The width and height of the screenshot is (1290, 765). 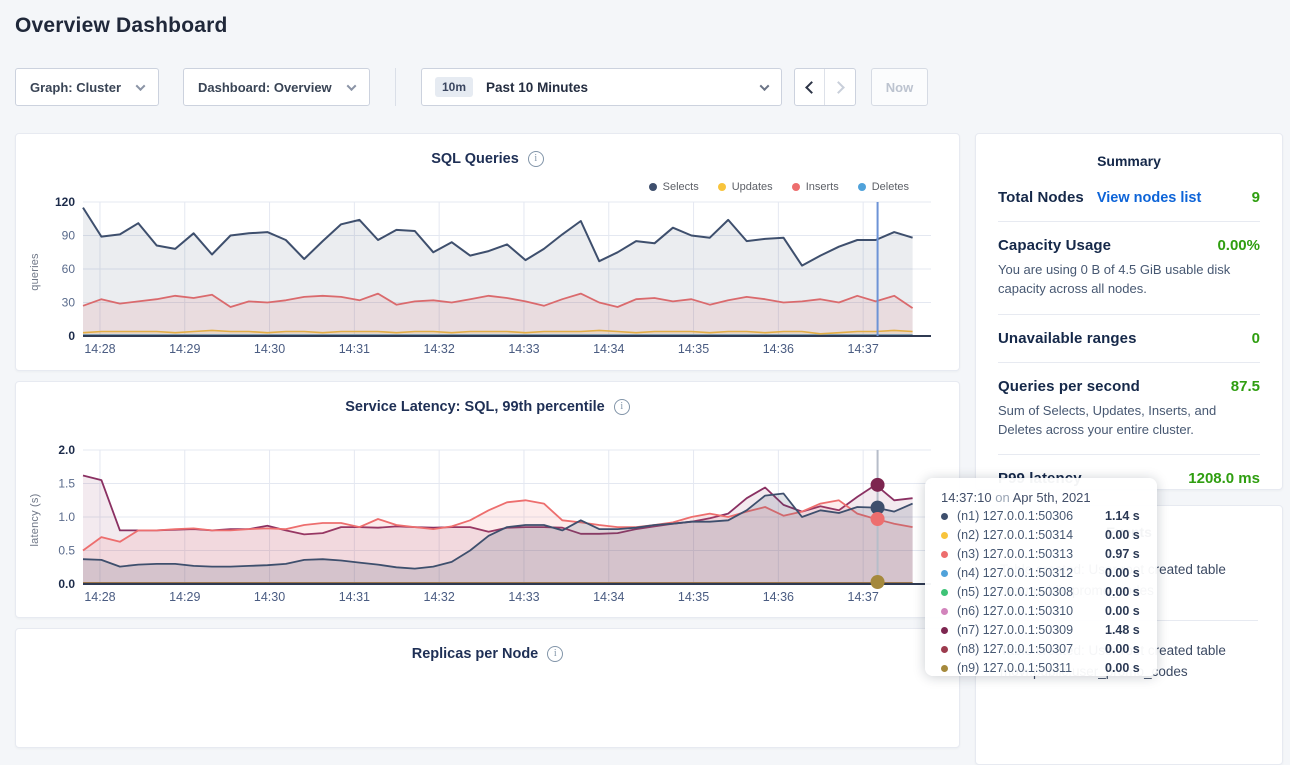 I want to click on node-address: (n2) 127.0.0.1:50314, so click(x=1015, y=535).